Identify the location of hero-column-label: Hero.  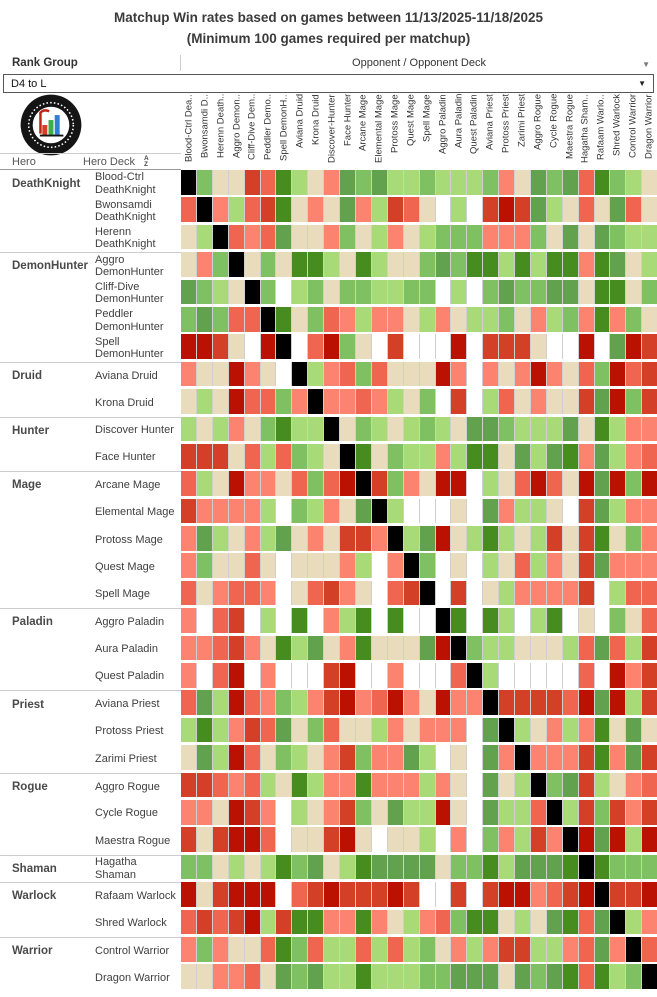
(24, 161).